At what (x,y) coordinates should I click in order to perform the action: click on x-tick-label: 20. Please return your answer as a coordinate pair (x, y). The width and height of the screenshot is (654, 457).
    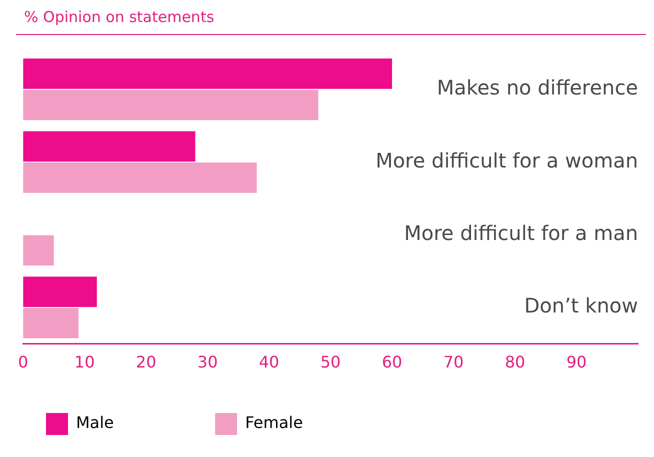
    Looking at the image, I should click on (146, 362).